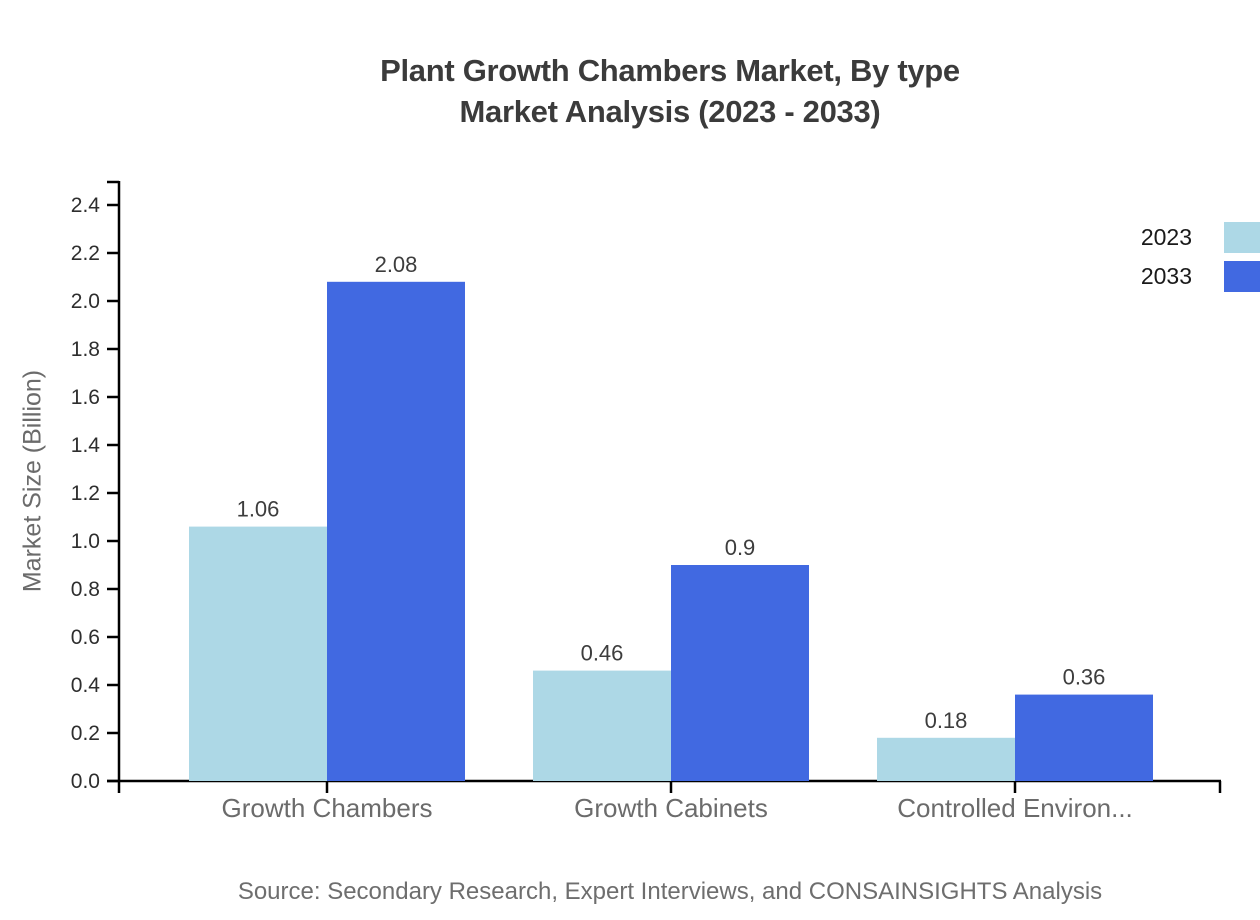  Describe the element at coordinates (86, 445) in the screenshot. I see `y-tick-label: 1.4` at that location.